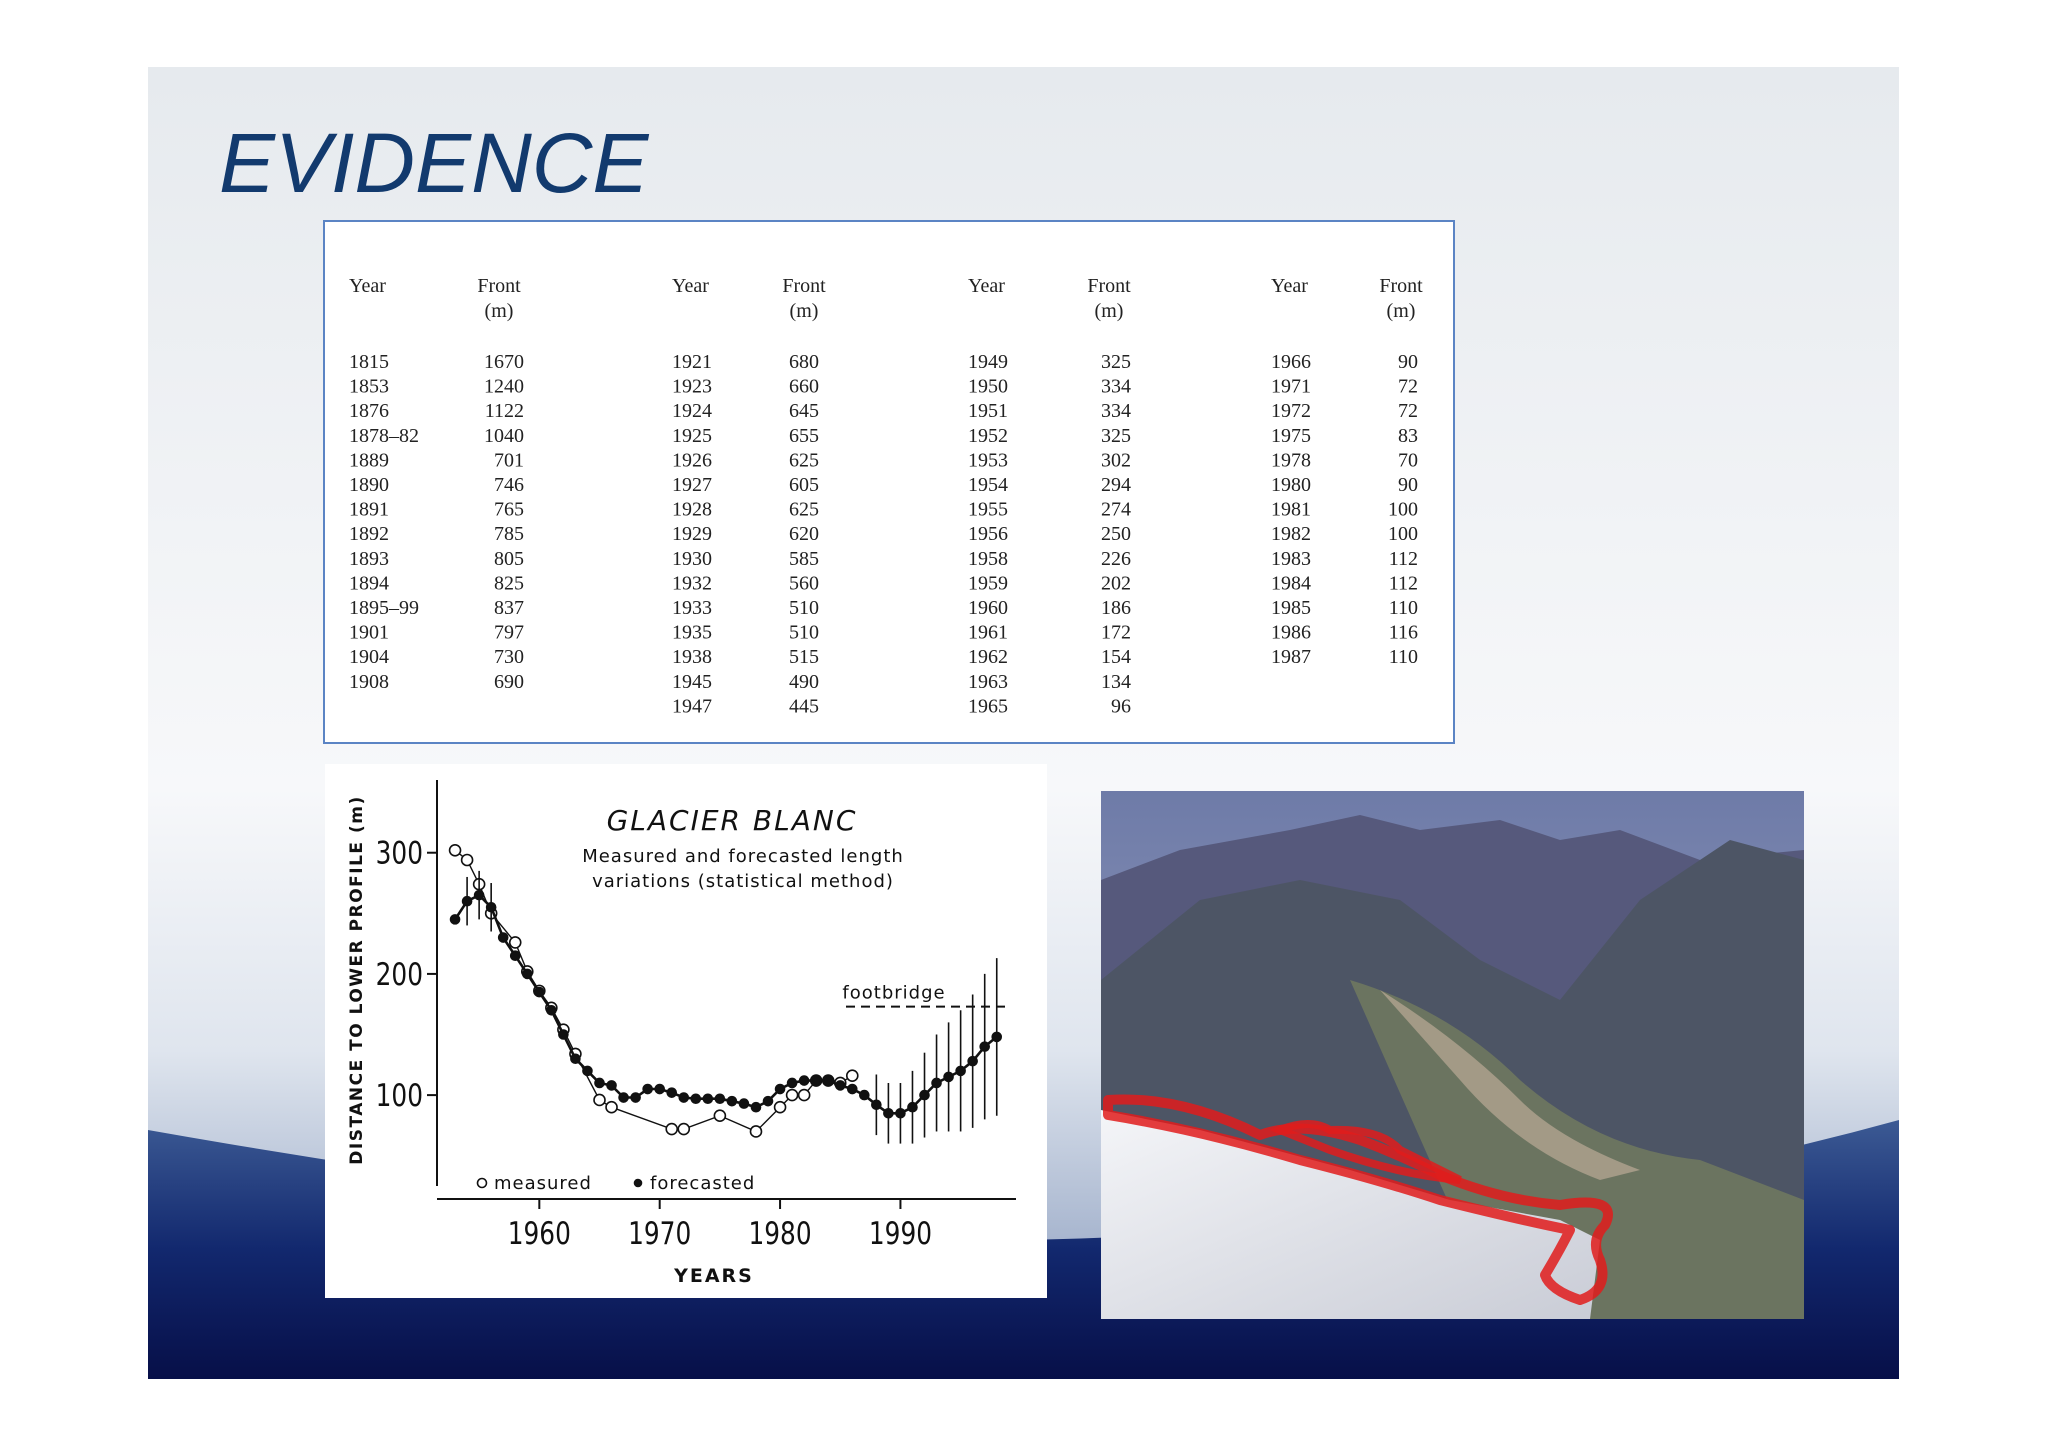  Describe the element at coordinates (1403, 633) in the screenshot. I see `front-cell: 116` at that location.